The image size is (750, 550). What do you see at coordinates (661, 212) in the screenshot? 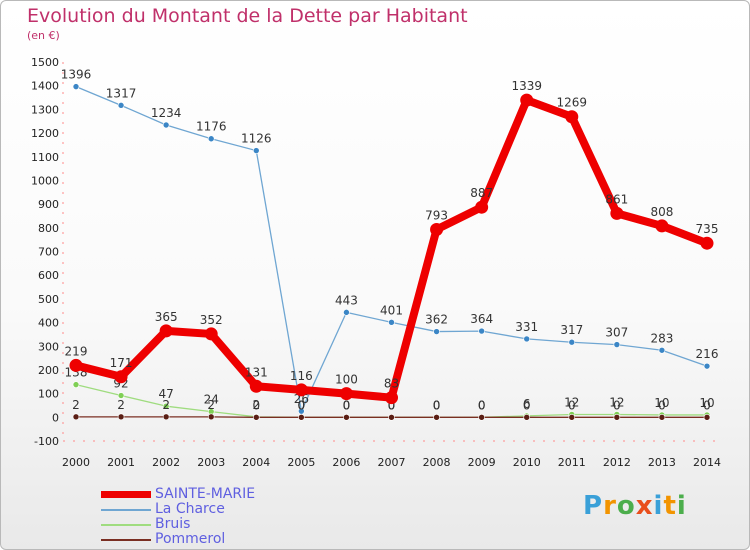
I see `data-label: 808` at bounding box center [661, 212].